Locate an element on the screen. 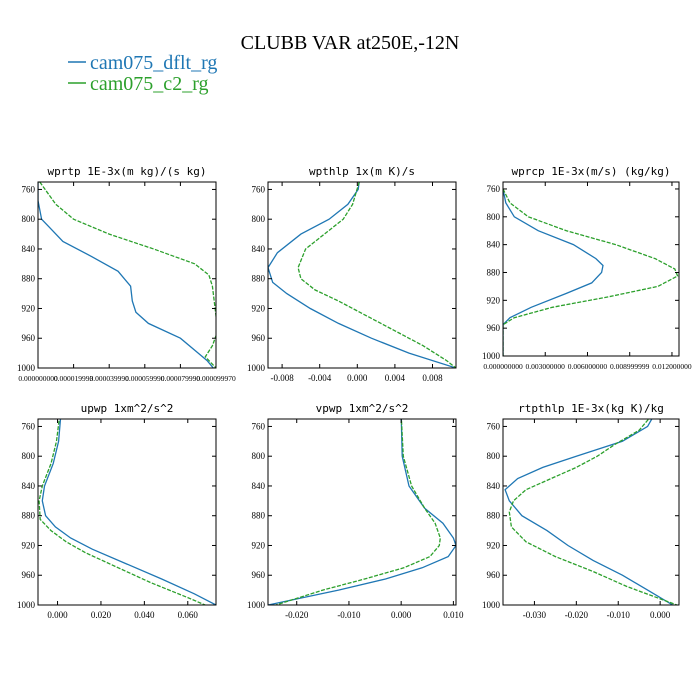 The height and width of the screenshot is (700, 700). panel-title-0: wprtp 1E-3x(m kg)/(s kg) is located at coordinates (127, 171).